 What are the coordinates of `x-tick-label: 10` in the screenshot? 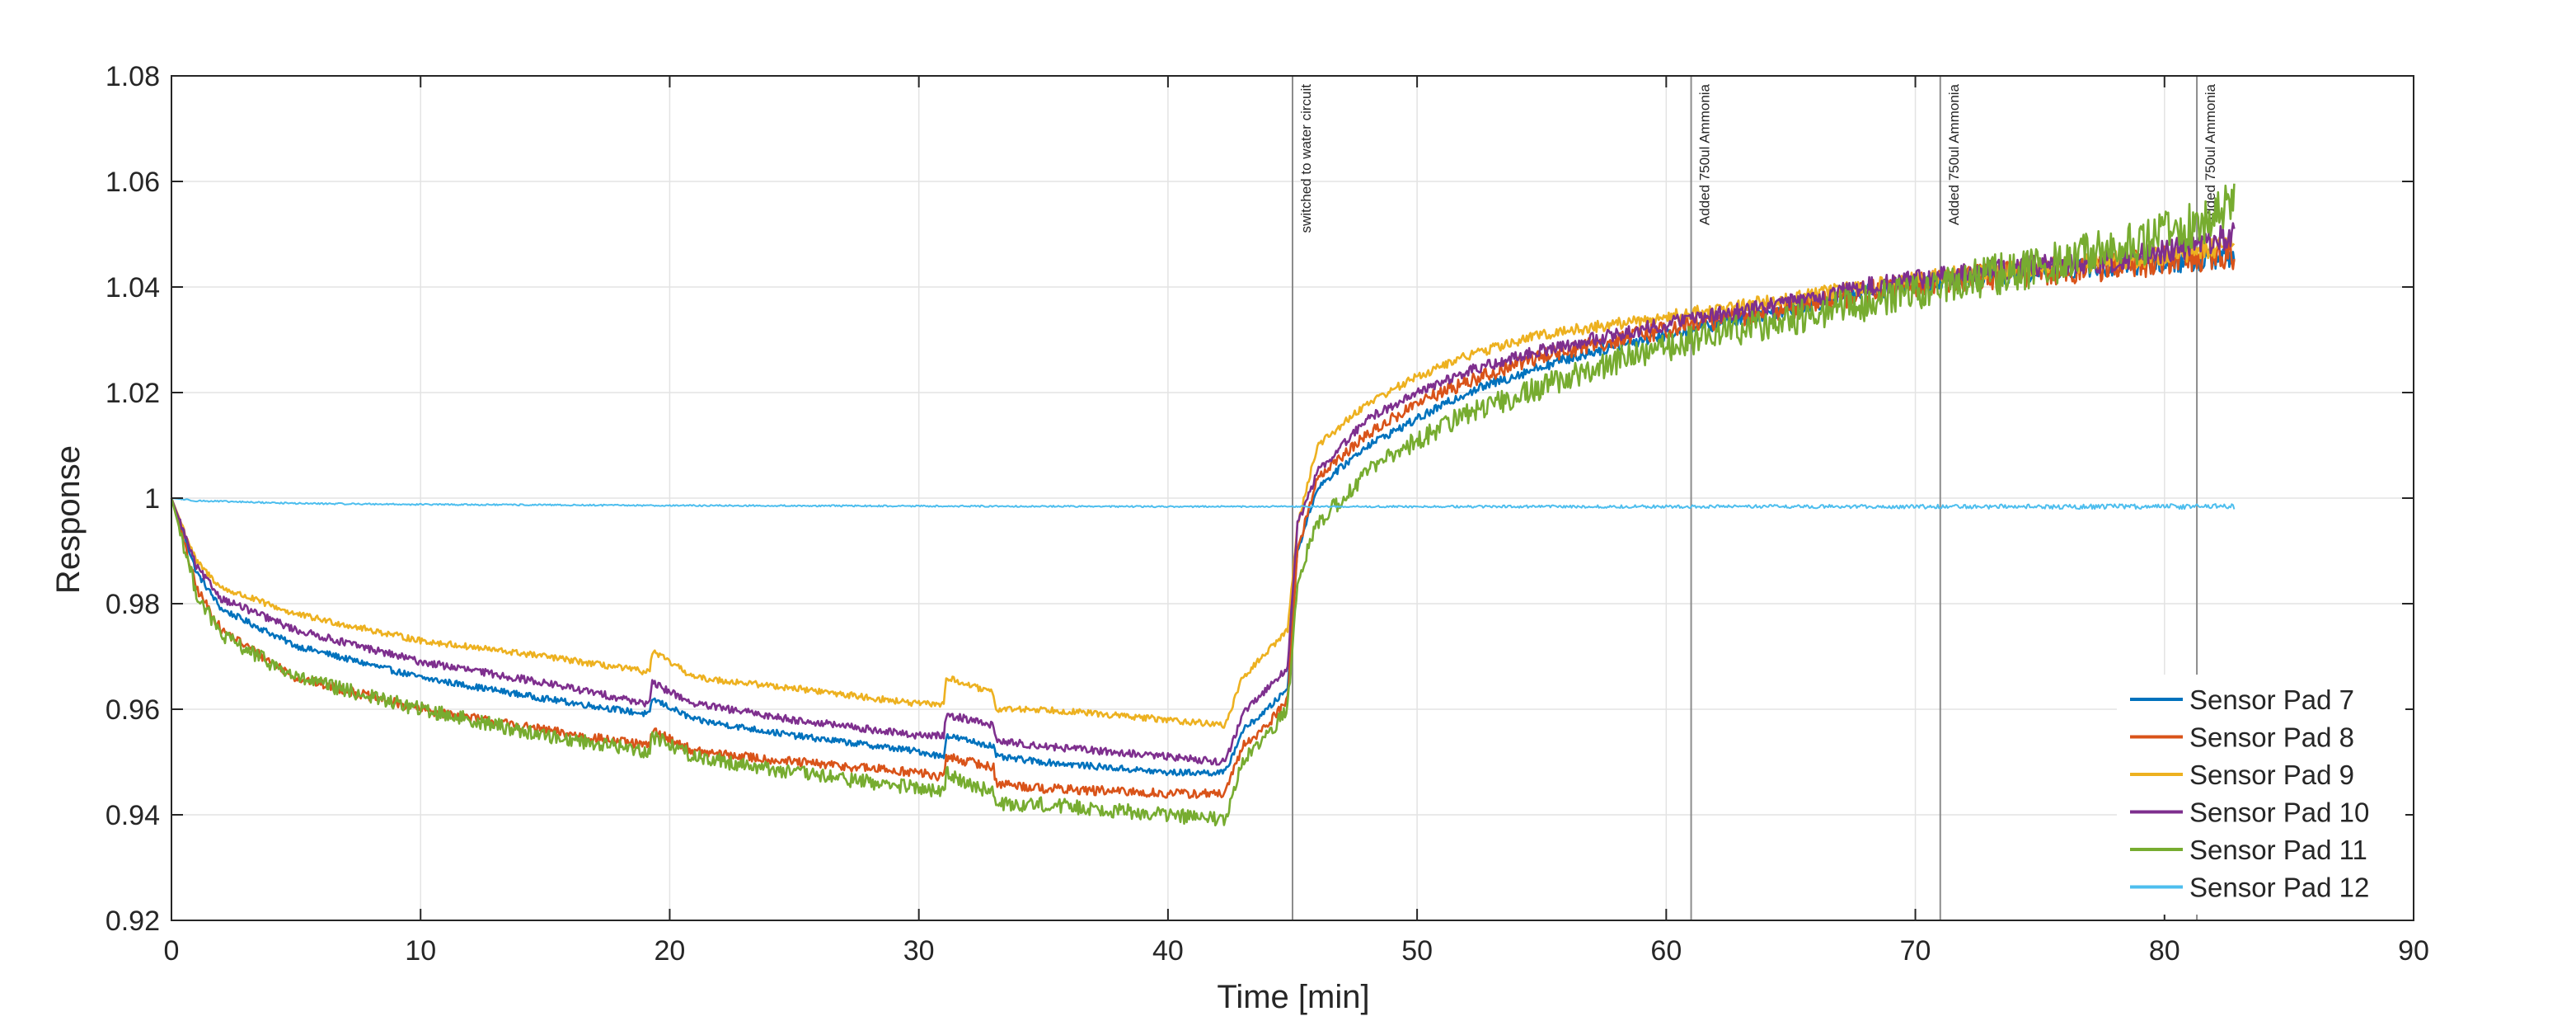 It's located at (421, 951).